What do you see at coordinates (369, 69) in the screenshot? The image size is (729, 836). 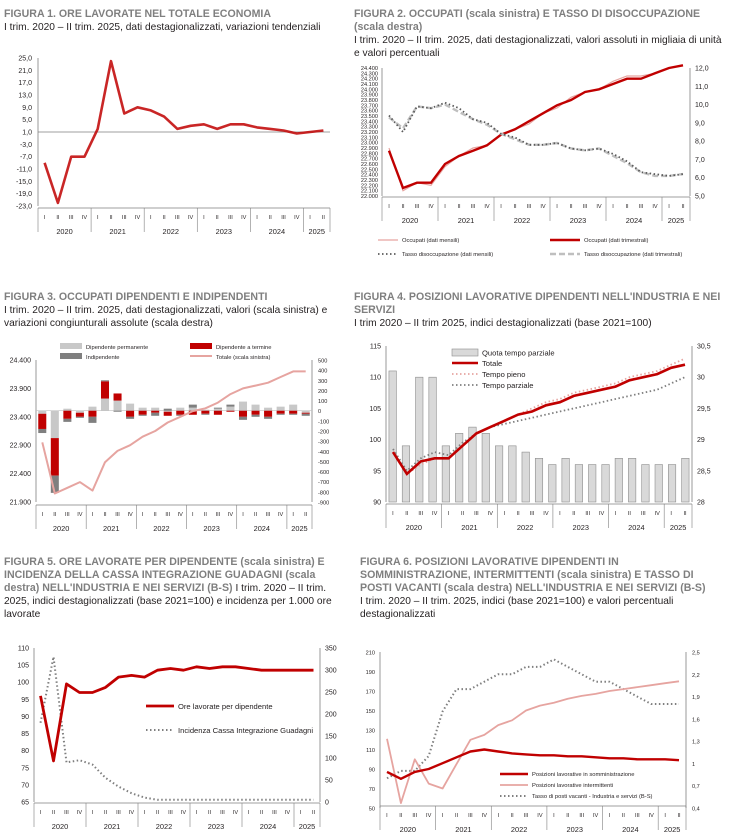 I see `f2-y-left-tick-label: 24.400` at bounding box center [369, 69].